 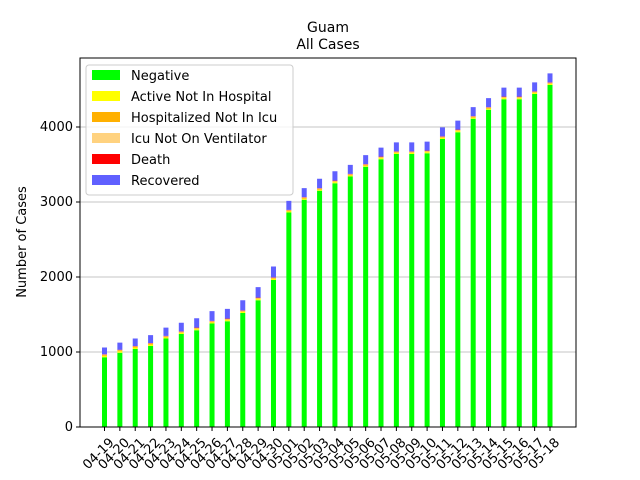 What do you see at coordinates (56, 127) in the screenshot?
I see `y-tick-label: 4000` at bounding box center [56, 127].